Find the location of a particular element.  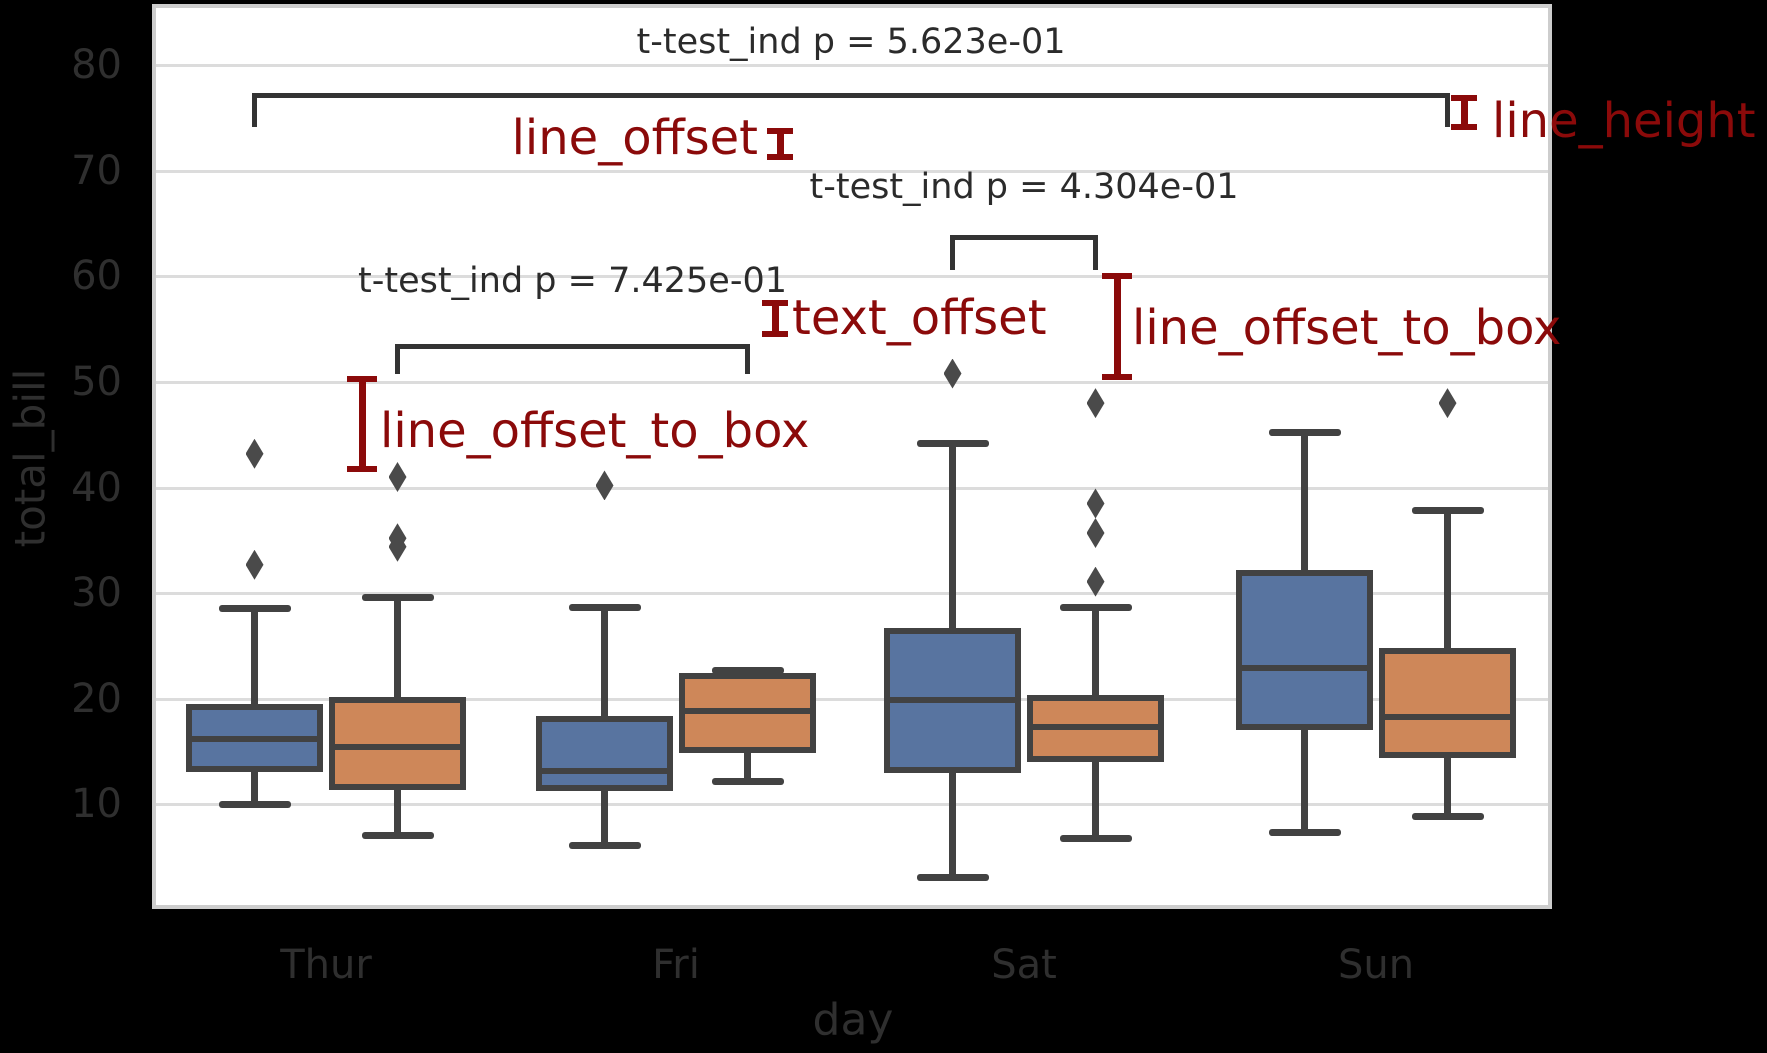

x-axis-label: day is located at coordinates (853, 1020).